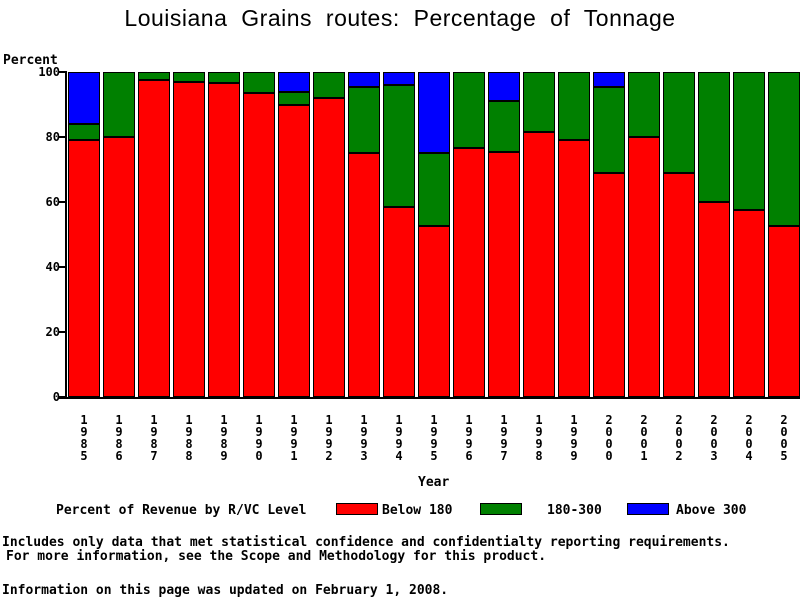 This screenshot has height=600, width=800. Describe the element at coordinates (679, 234) in the screenshot. I see `bar-2002` at that location.